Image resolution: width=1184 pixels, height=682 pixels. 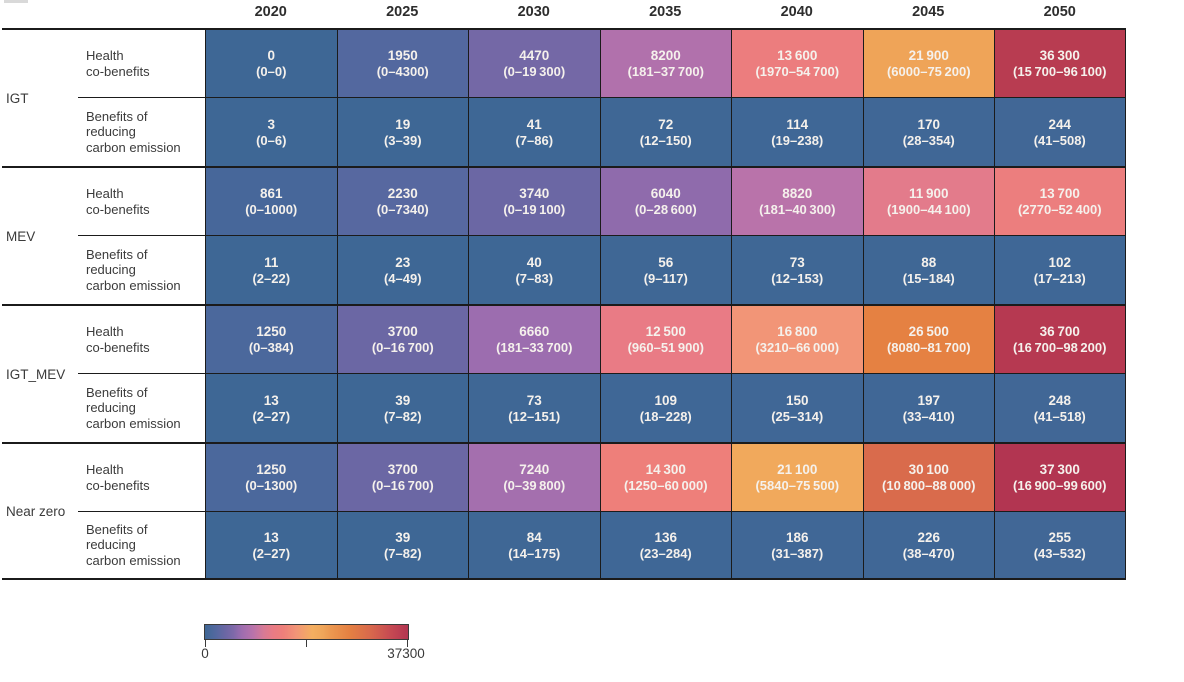 What do you see at coordinates (205, 643) in the screenshot?
I see `colorbar-tick-min` at bounding box center [205, 643].